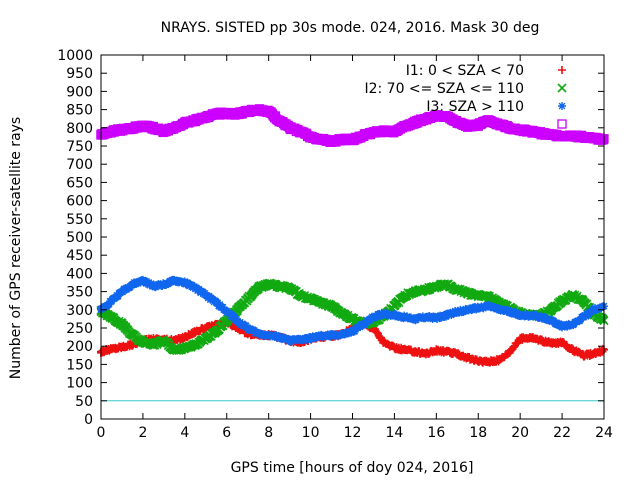 This screenshot has height=480, width=640. Describe the element at coordinates (520, 433) in the screenshot. I see `x-tick-label: 20` at that location.